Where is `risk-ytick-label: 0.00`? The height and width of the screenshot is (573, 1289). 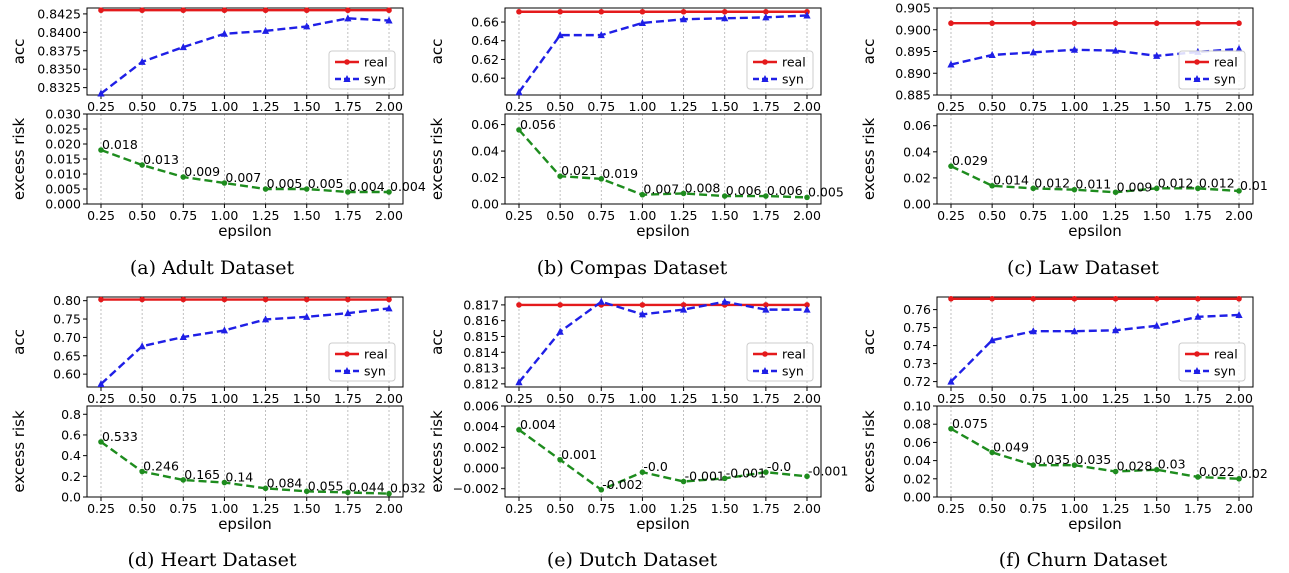
risk-ytick-label: 0.00 is located at coordinates (917, 497).